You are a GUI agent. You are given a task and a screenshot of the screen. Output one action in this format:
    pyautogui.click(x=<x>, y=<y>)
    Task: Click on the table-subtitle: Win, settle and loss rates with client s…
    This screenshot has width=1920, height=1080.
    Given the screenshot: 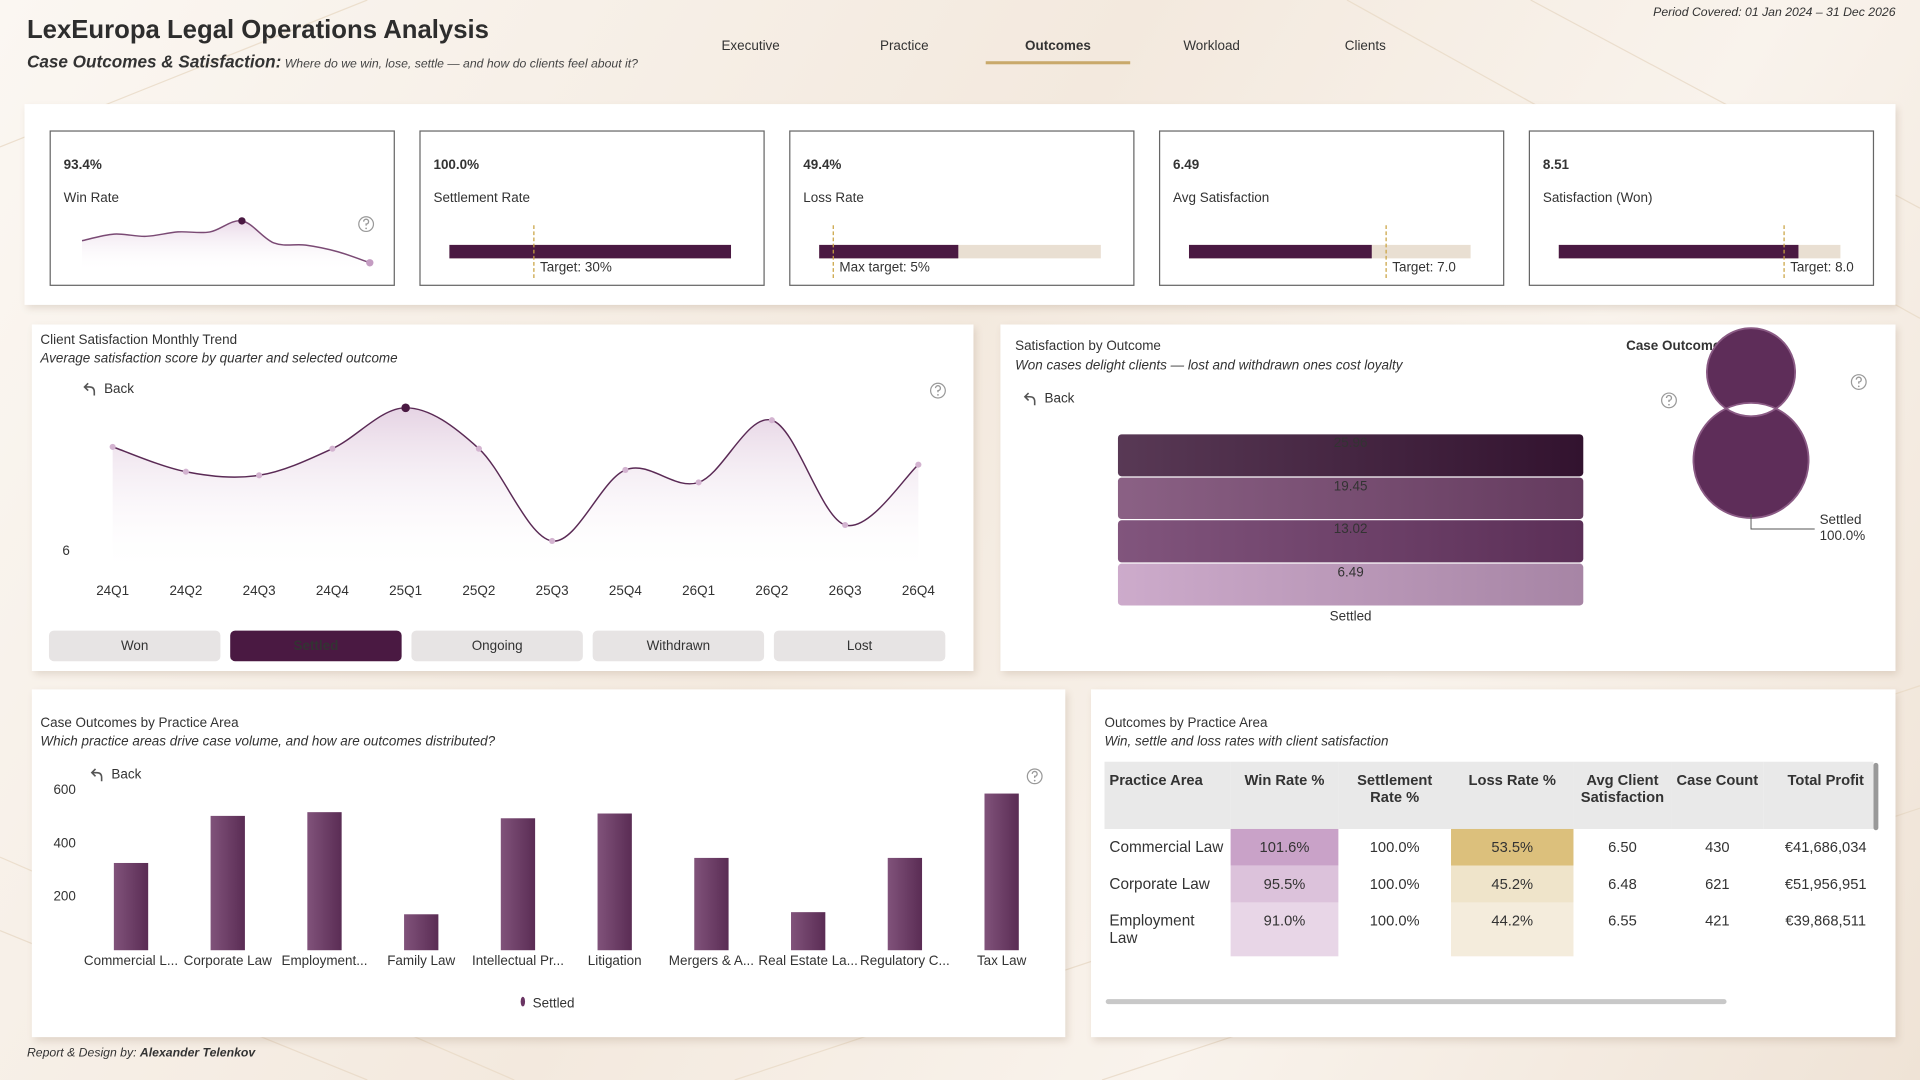 What is the action you would take?
    pyautogui.click(x=1246, y=741)
    